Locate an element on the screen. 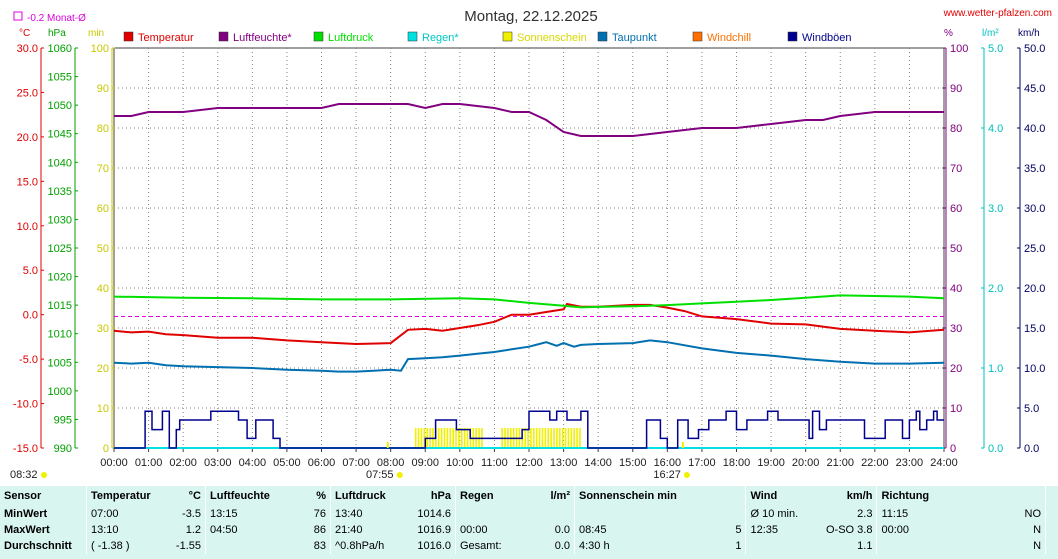 This screenshot has width=1058, height=559. cell: 1 is located at coordinates (738, 546).